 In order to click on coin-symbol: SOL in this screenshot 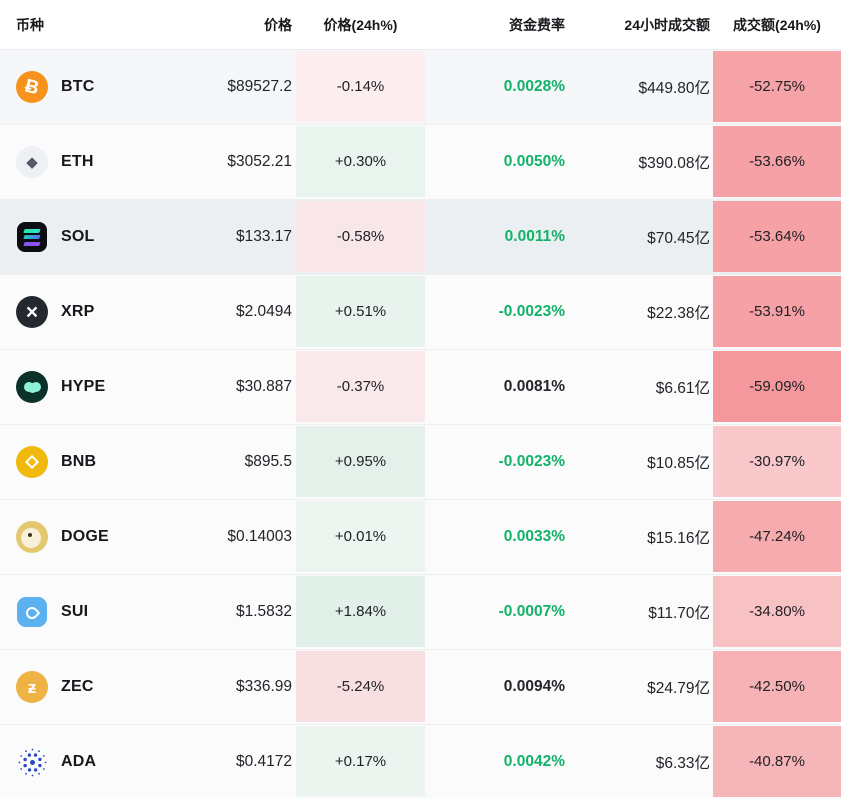, I will do `click(78, 236)`.